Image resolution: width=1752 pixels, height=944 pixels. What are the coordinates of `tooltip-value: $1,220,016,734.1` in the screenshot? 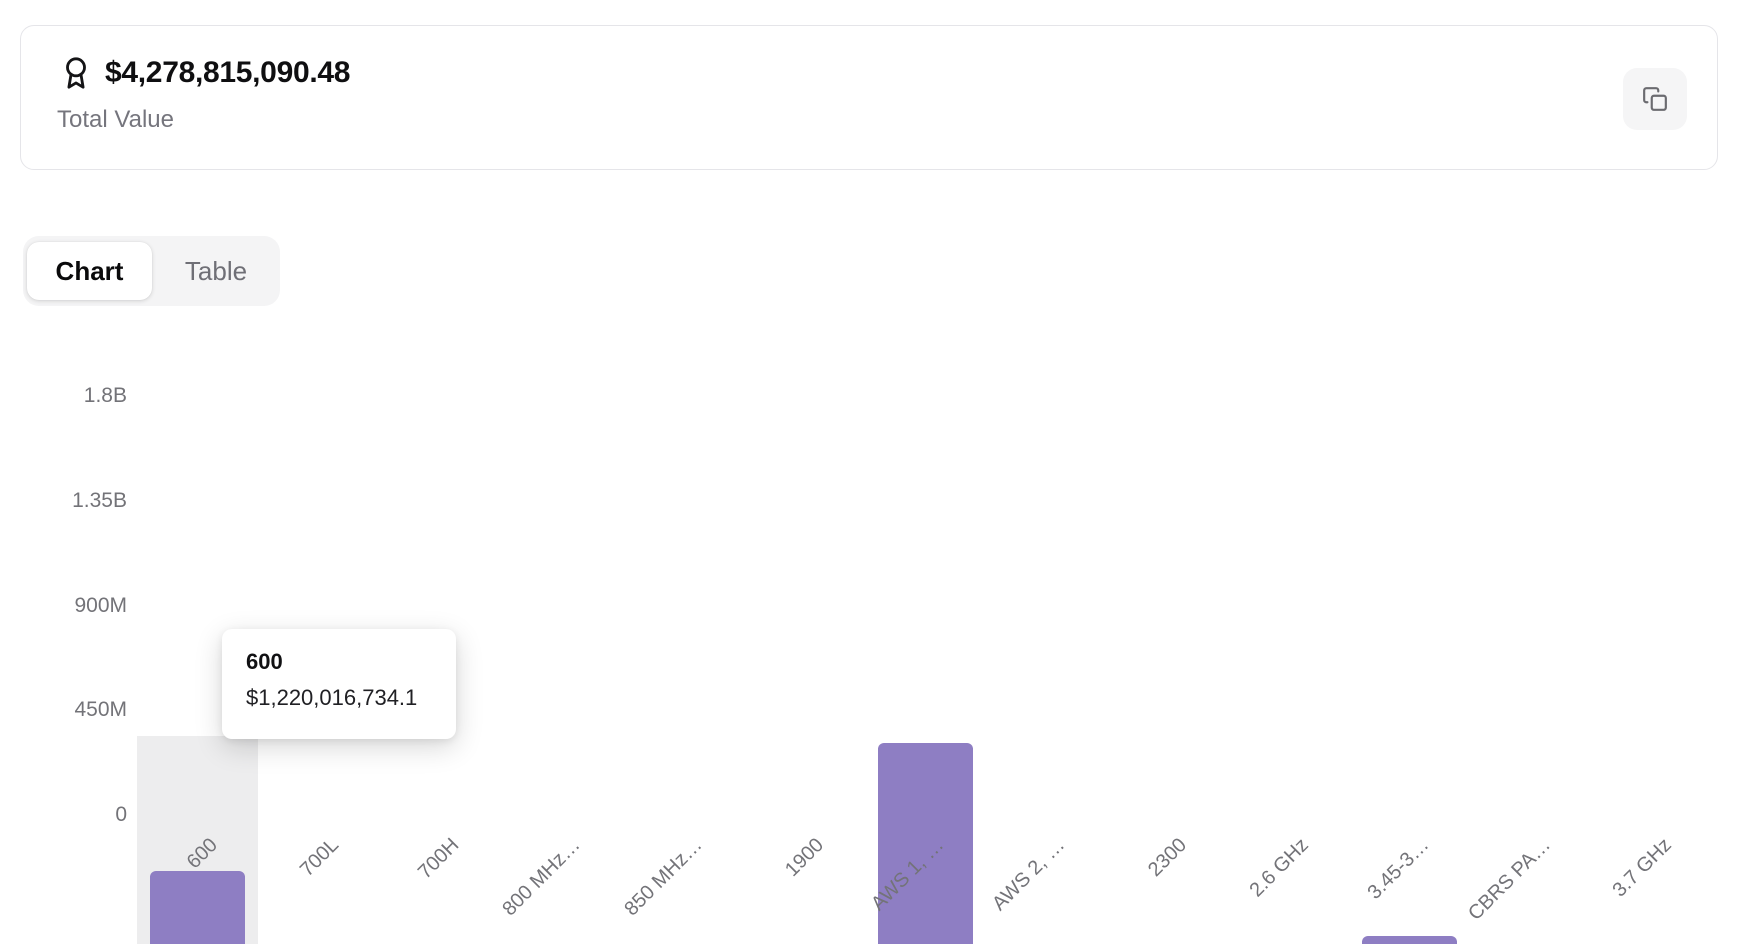 It's located at (332, 697).